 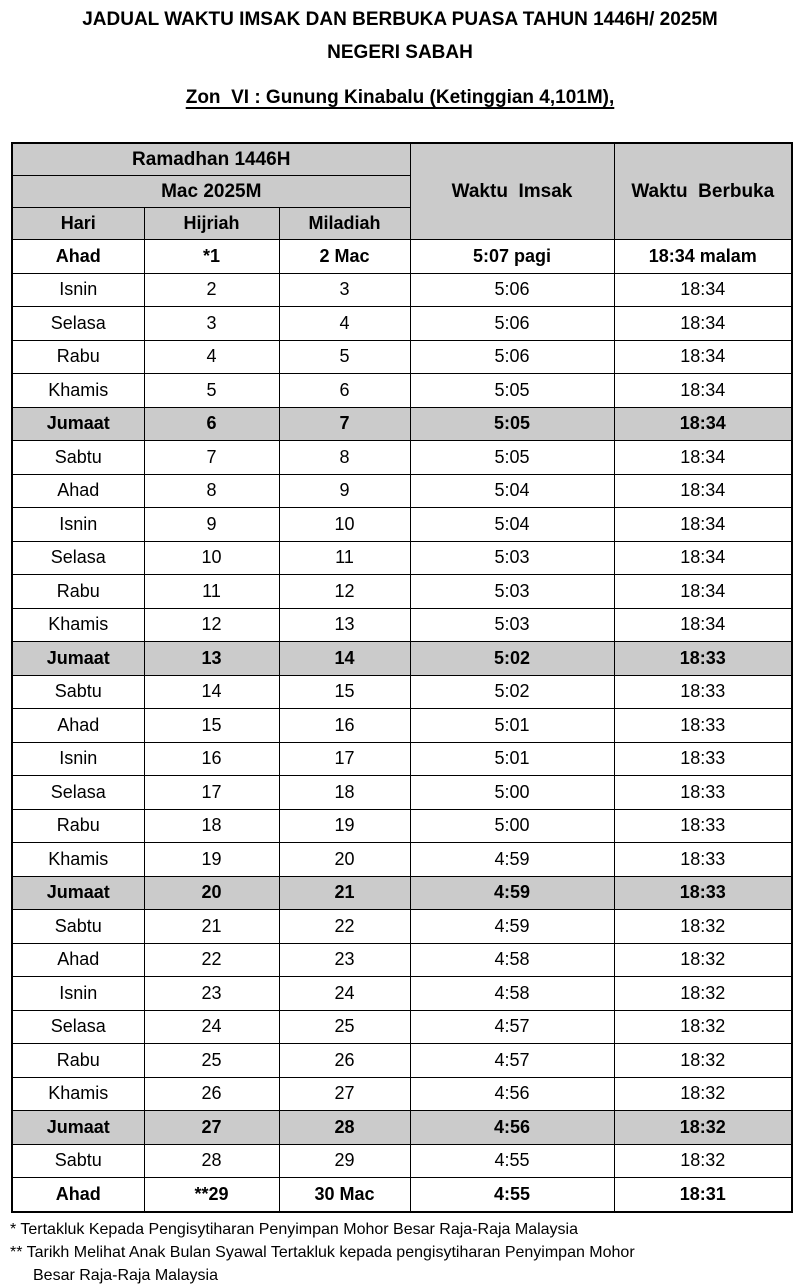 I want to click on header-ramadhan: Ramadhan 1446H, so click(x=211, y=159).